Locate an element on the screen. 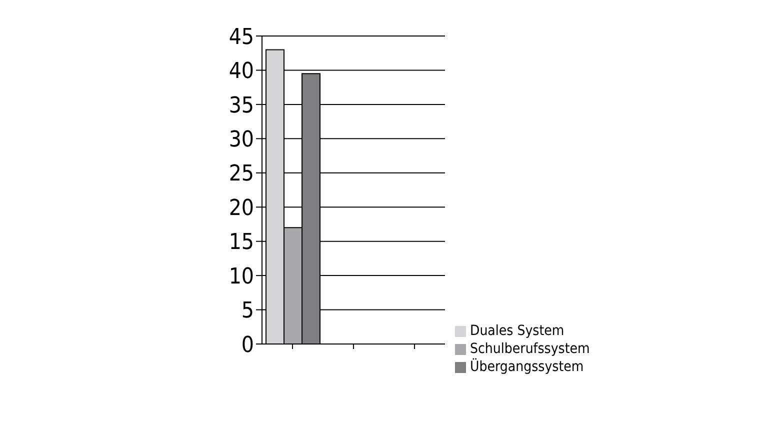 This screenshot has width=783, height=423. legend-label: Übergangssystem is located at coordinates (527, 367).